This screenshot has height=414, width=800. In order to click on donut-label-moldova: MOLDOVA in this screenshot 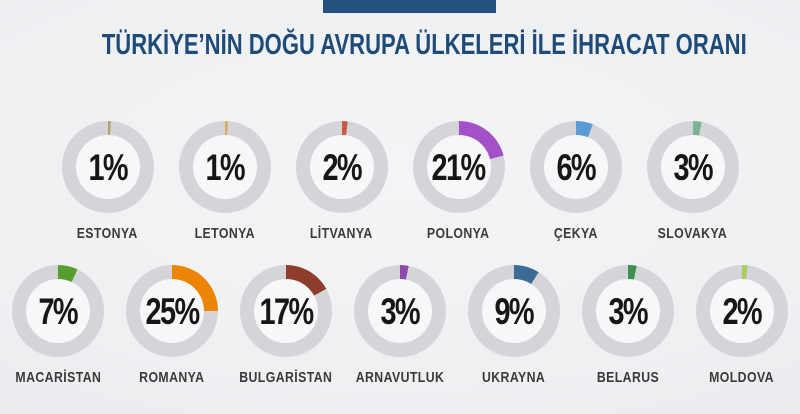, I will do `click(742, 377)`.